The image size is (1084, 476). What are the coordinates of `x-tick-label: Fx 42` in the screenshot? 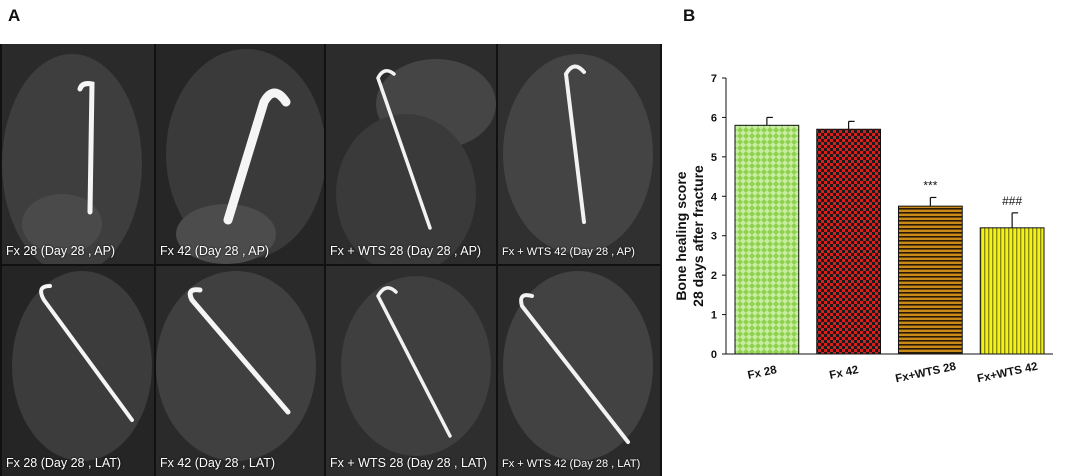 It's located at (843, 373).